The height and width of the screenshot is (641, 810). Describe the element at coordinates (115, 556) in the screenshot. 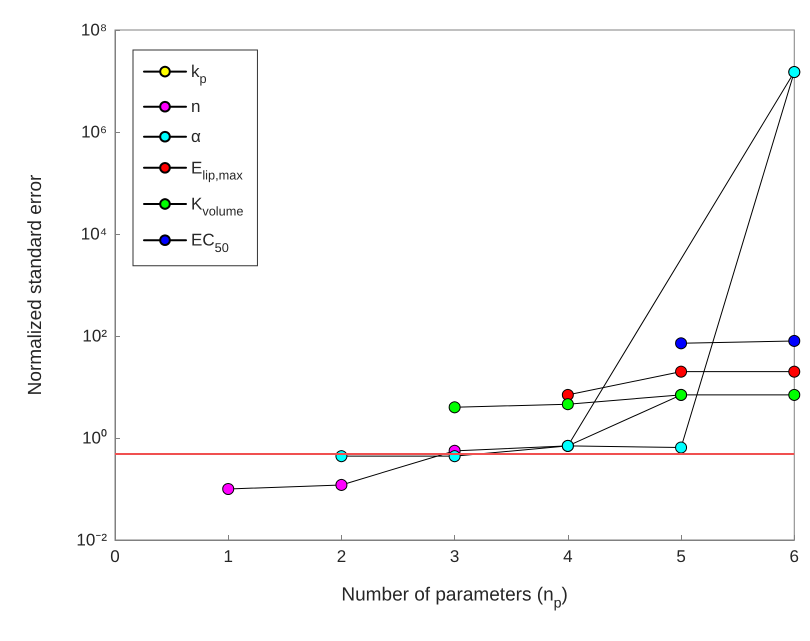

I see `x-tick-label: 0` at that location.